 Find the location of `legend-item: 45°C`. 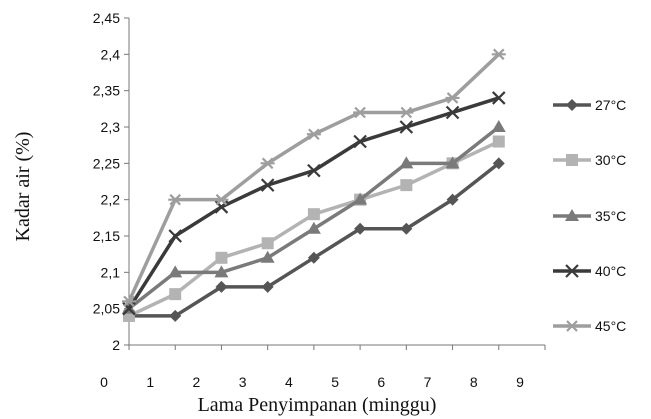

legend-item: 45°C is located at coordinates (589, 326).